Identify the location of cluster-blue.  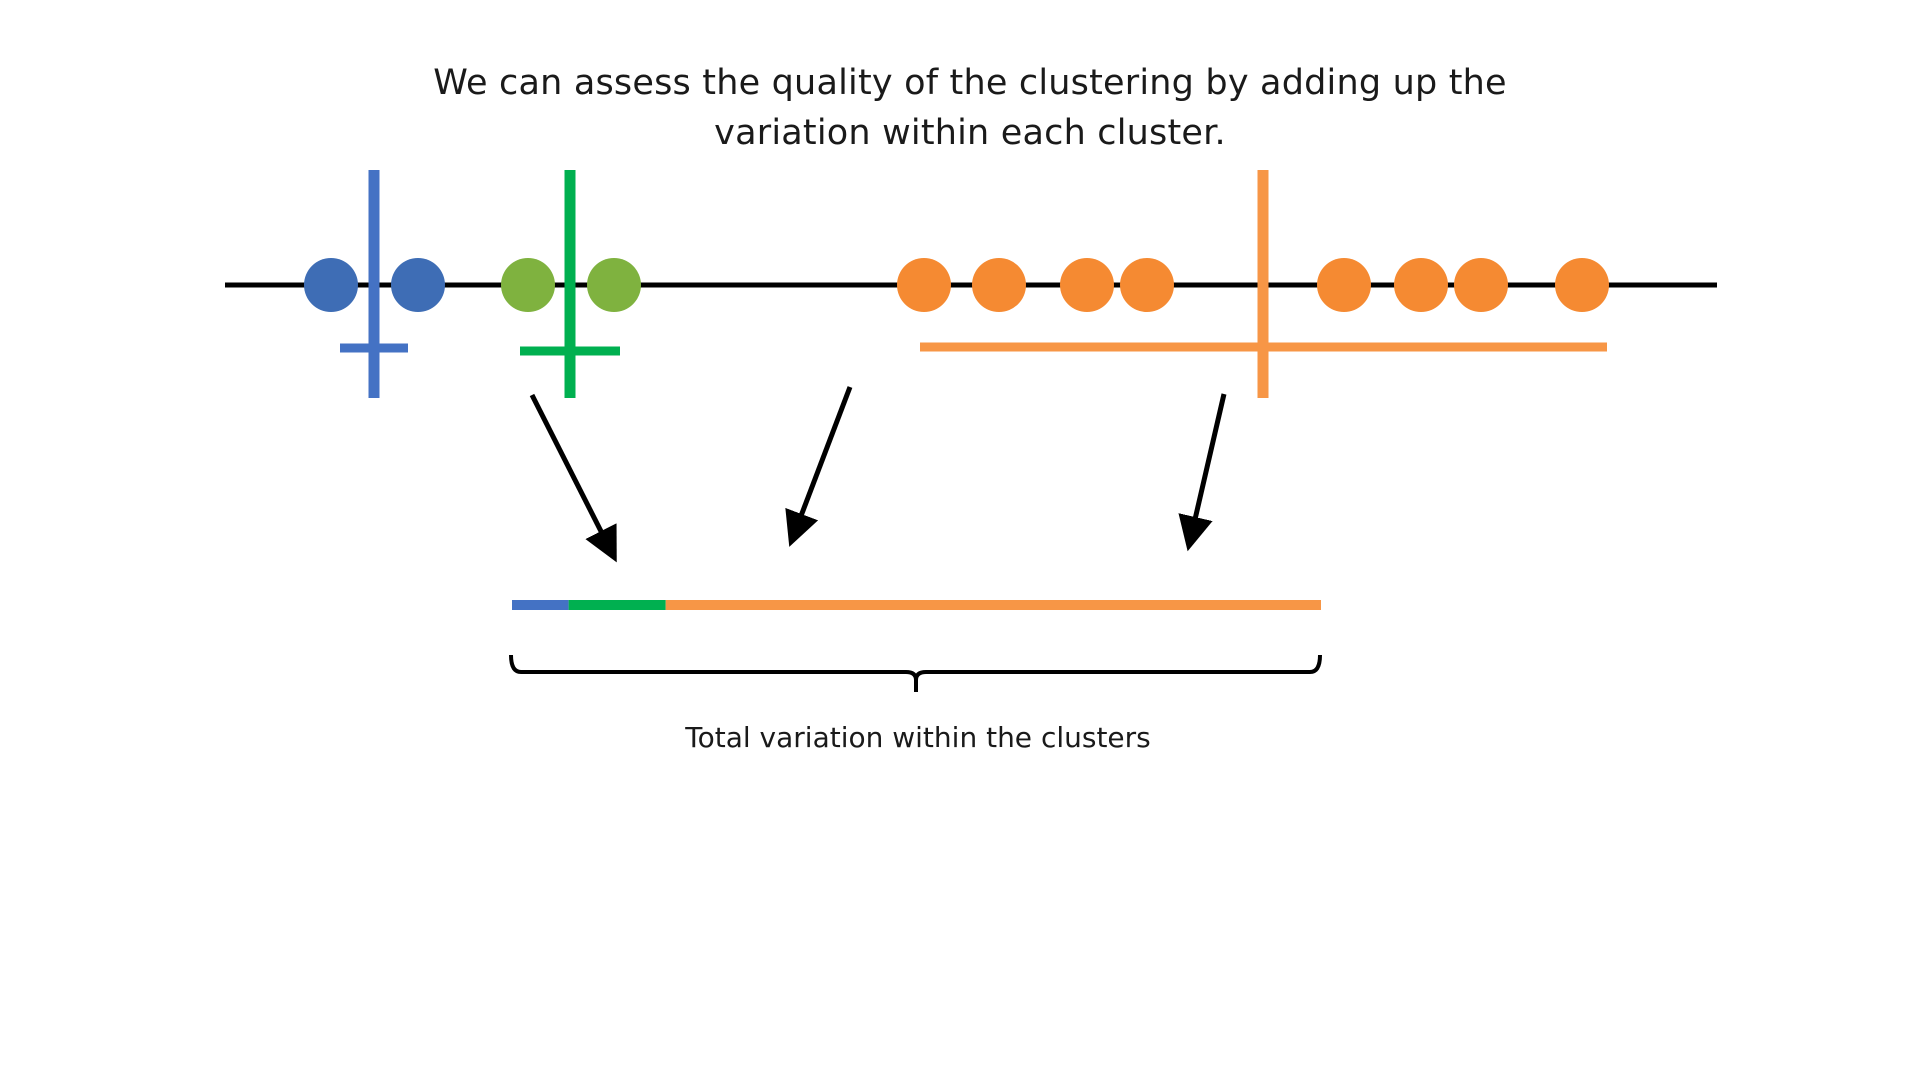
(374, 284).